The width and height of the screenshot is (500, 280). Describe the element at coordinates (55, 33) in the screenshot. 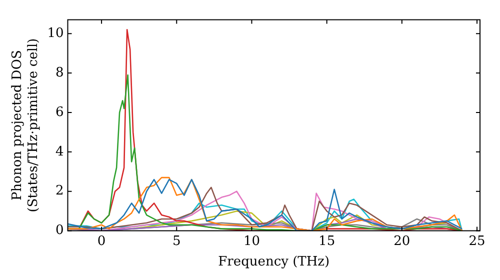

I see `y-tick-label: 10` at that location.